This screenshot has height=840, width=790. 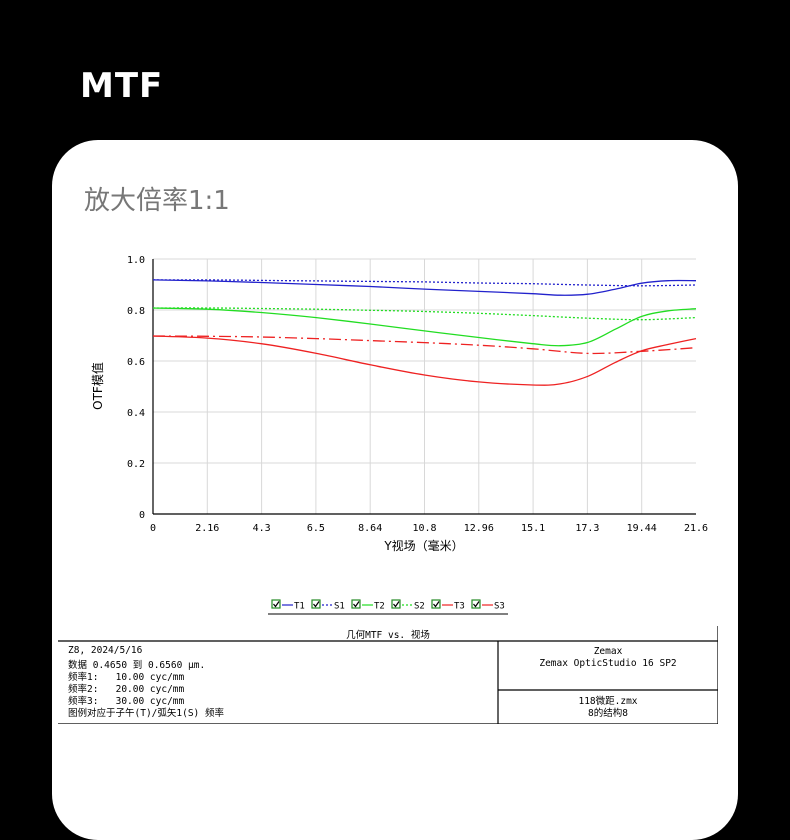 I want to click on x-tick-label: 6.5, so click(x=316, y=528).